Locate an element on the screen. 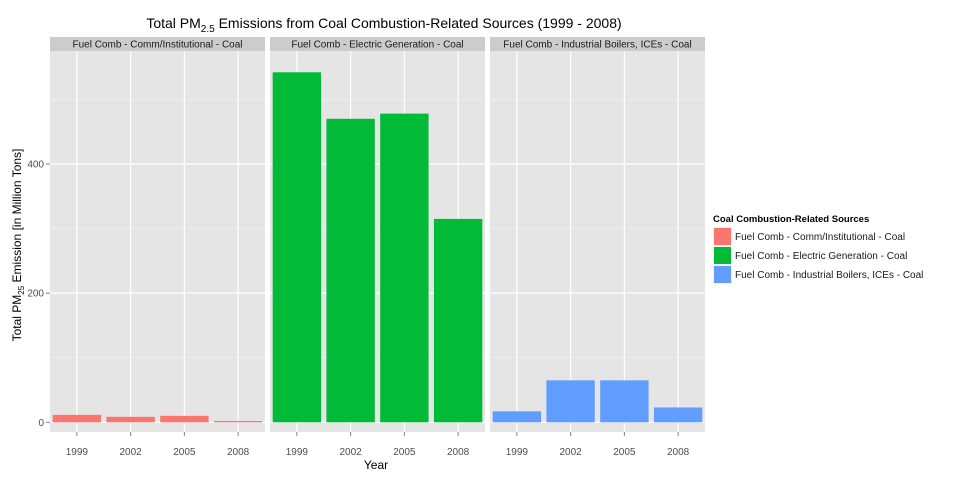 The height and width of the screenshot is (480, 960). facet-strip-label: Fuel Comb - Electric Generation - Coal is located at coordinates (377, 45).